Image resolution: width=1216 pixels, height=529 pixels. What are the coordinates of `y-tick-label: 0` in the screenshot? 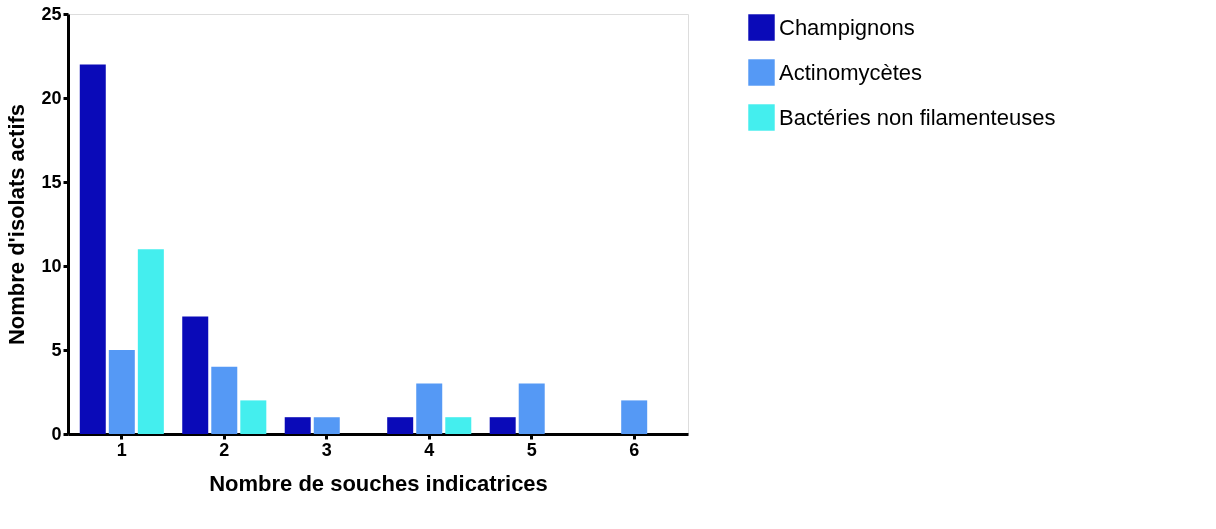 It's located at (56, 433).